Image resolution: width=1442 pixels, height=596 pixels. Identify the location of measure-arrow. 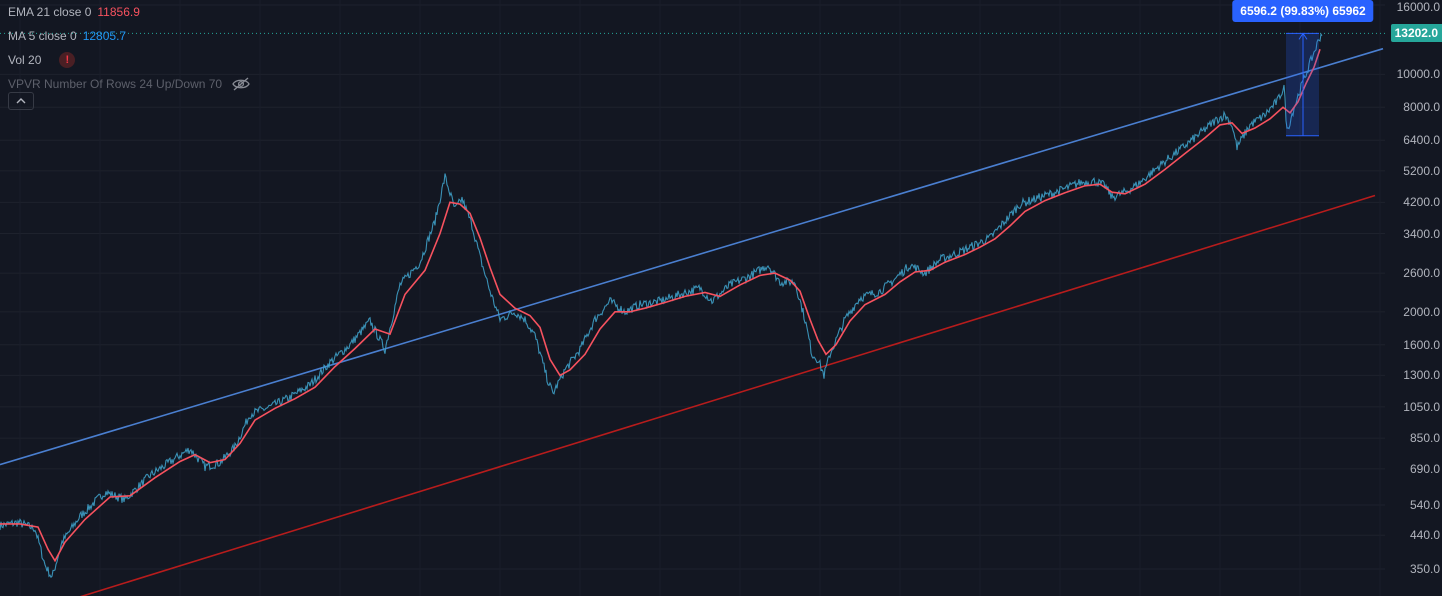
(1303, 36).